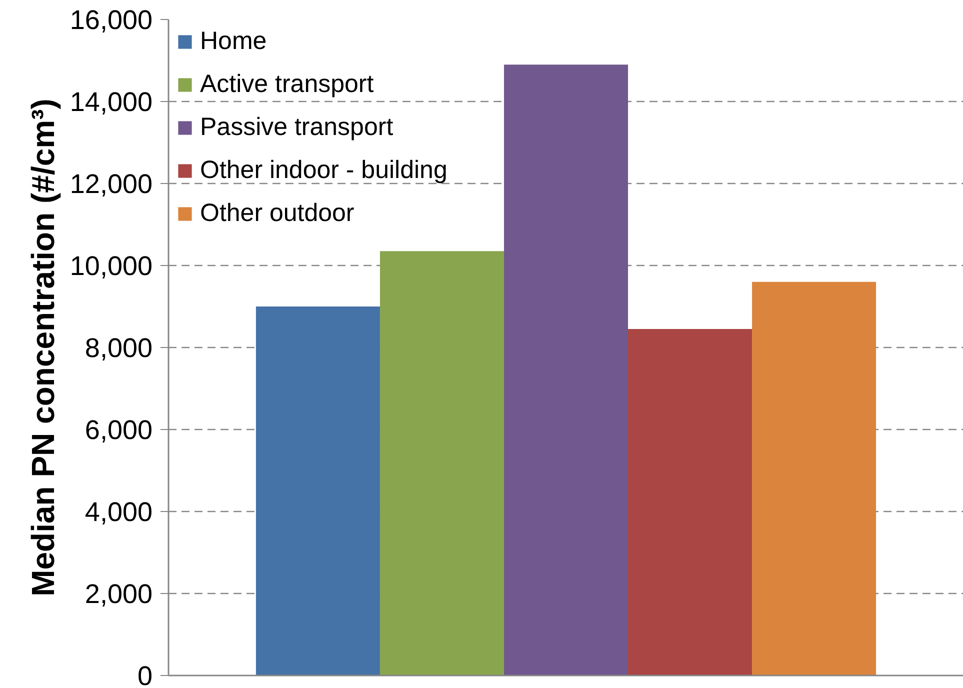 Image resolution: width=963 pixels, height=688 pixels. I want to click on y-tick-label: 6,000, so click(118, 430).